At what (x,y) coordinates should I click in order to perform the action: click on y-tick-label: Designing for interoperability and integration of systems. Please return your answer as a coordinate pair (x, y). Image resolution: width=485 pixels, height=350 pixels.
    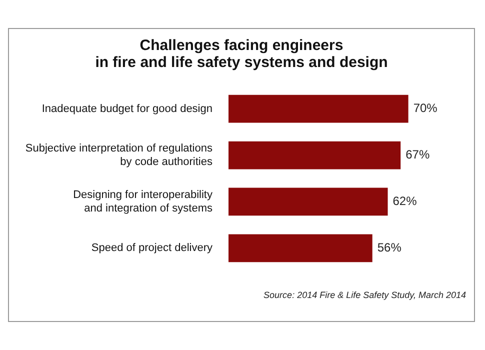
    Looking at the image, I should click on (143, 201).